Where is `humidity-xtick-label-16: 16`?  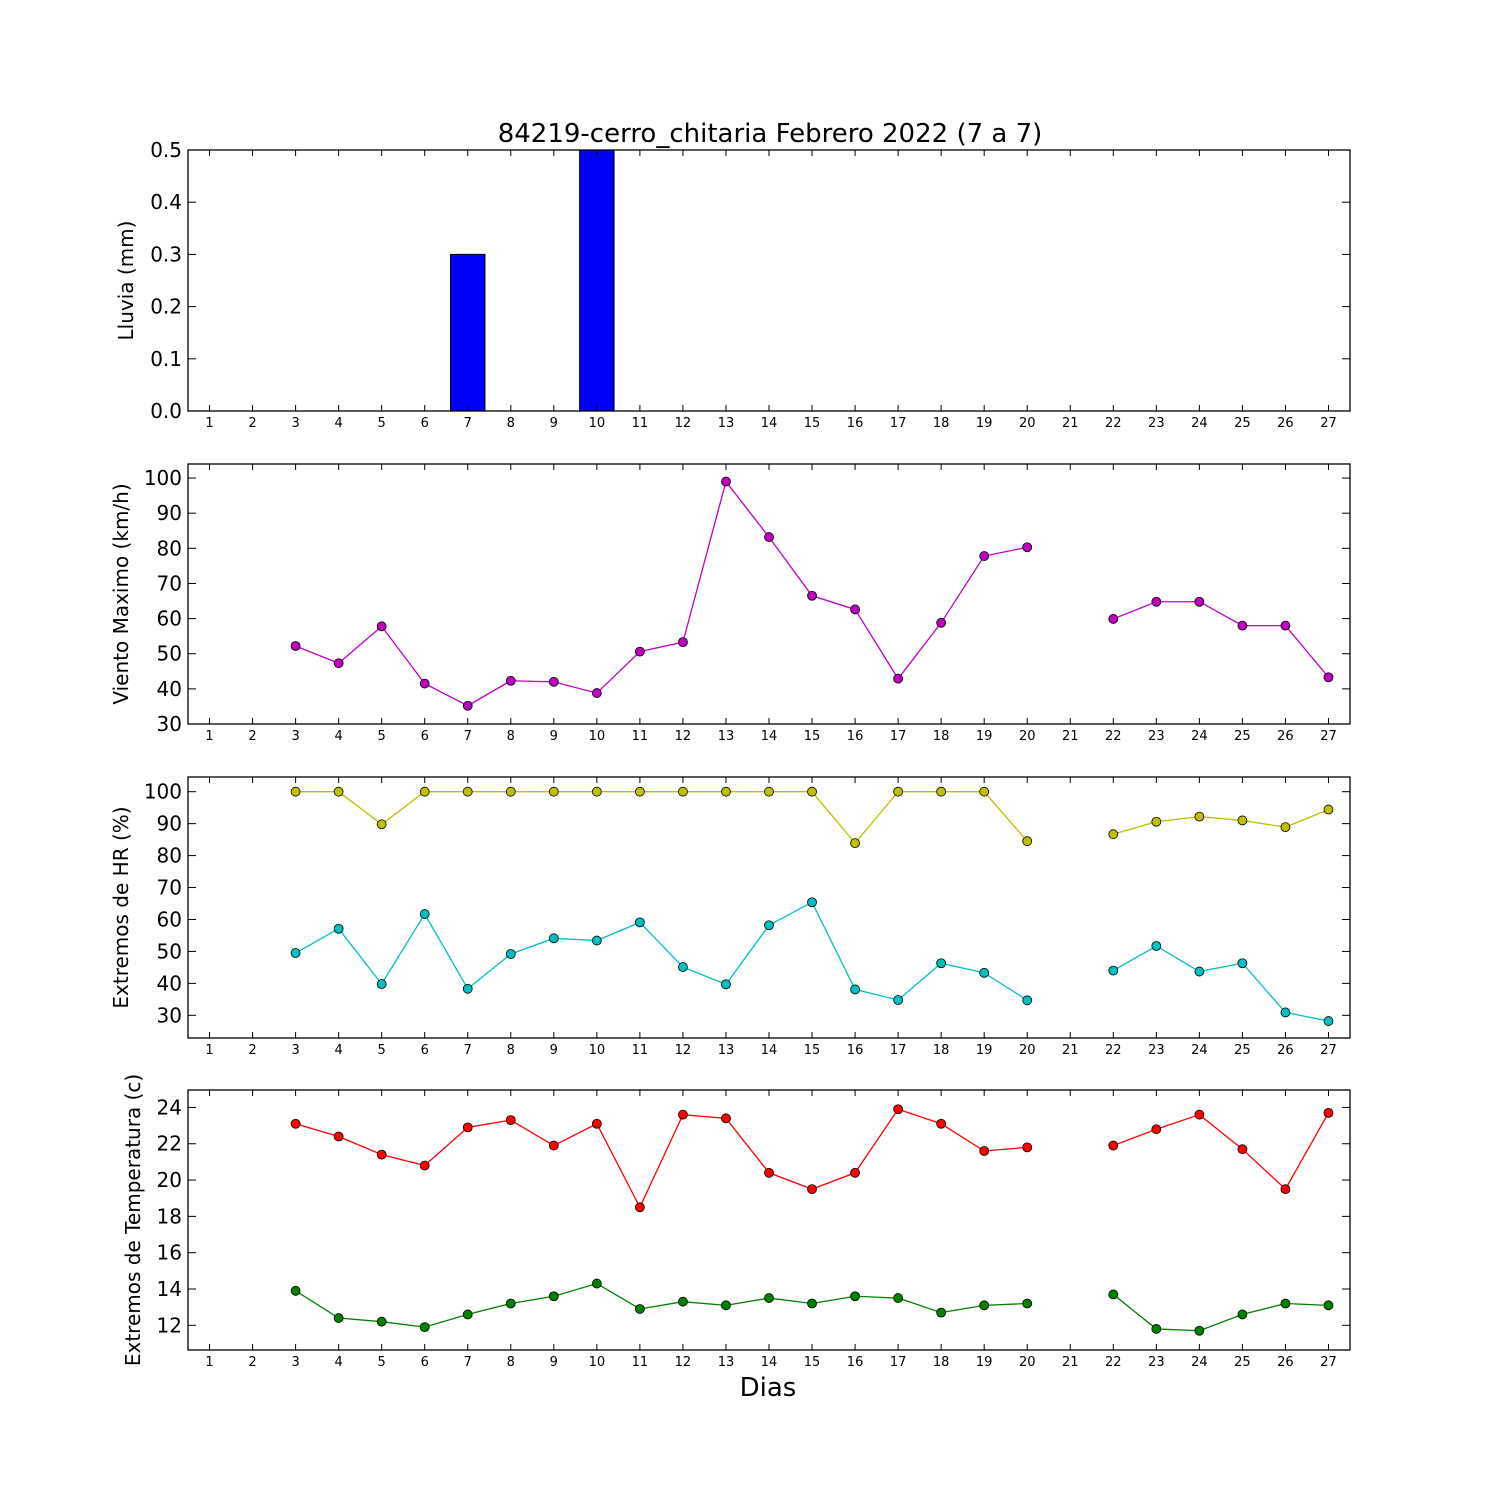
humidity-xtick-label-16: 16 is located at coordinates (855, 1050).